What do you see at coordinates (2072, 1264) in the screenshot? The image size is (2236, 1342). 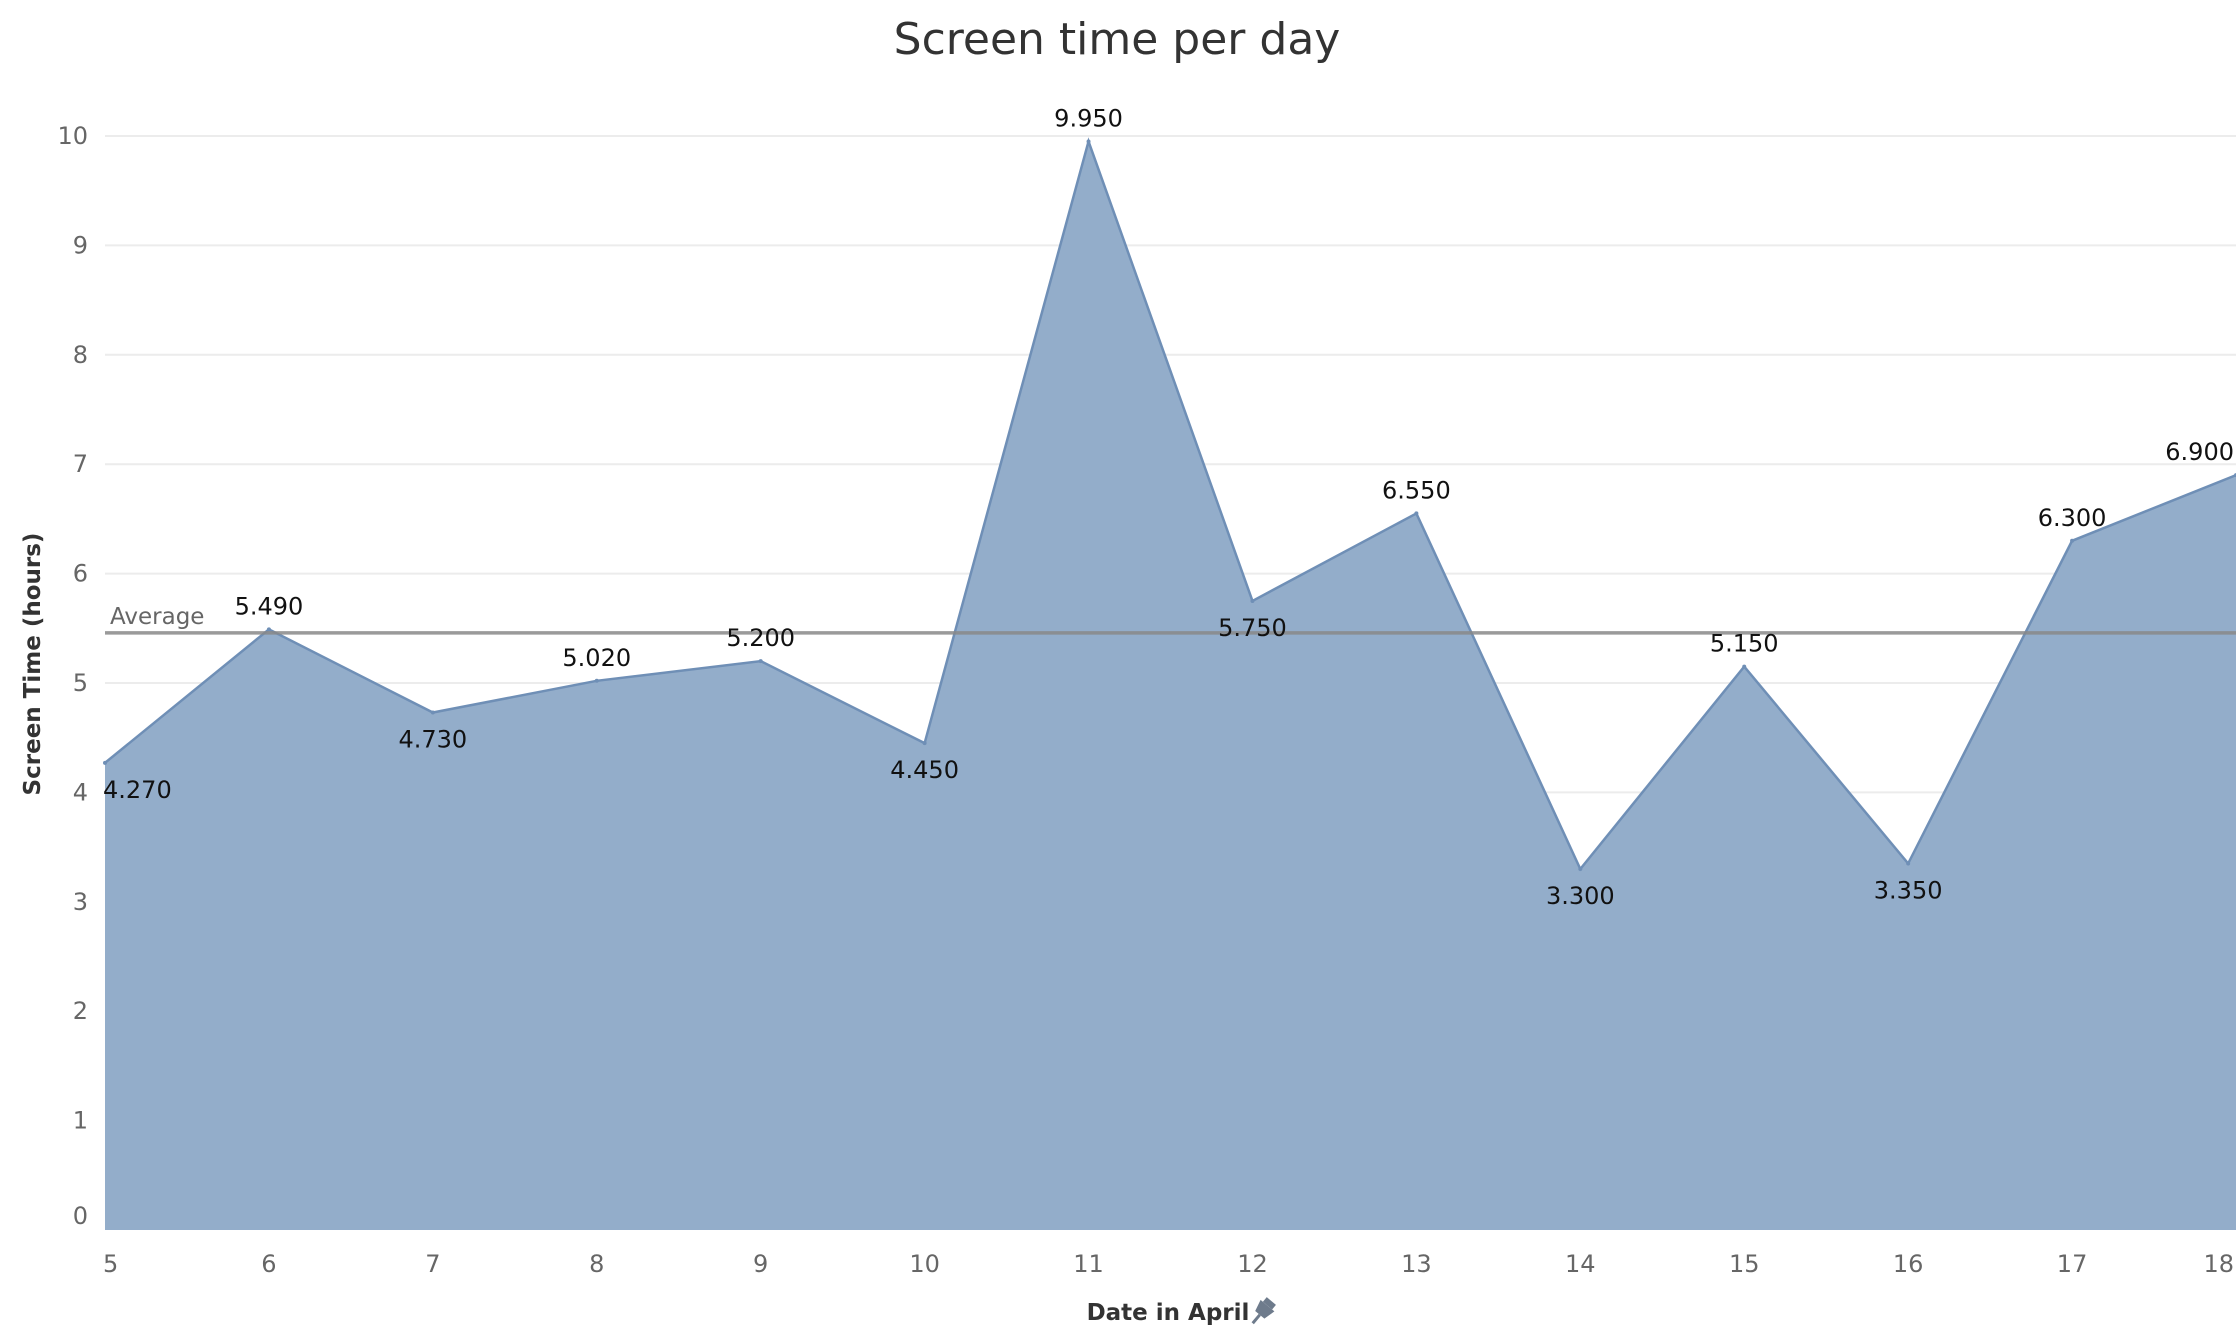 I see `x-tick-label: 17` at bounding box center [2072, 1264].